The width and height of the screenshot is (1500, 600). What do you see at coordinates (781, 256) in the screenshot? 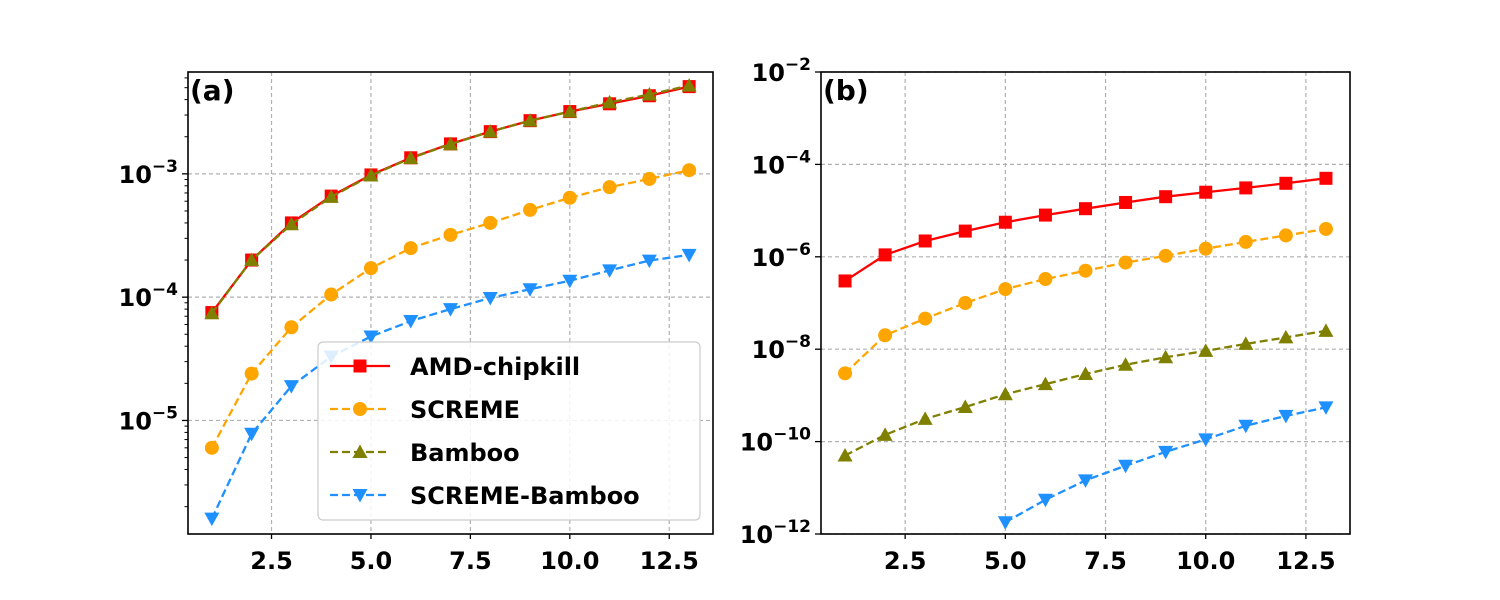
I see `y-tick-label: 10⁻⁶` at bounding box center [781, 256].